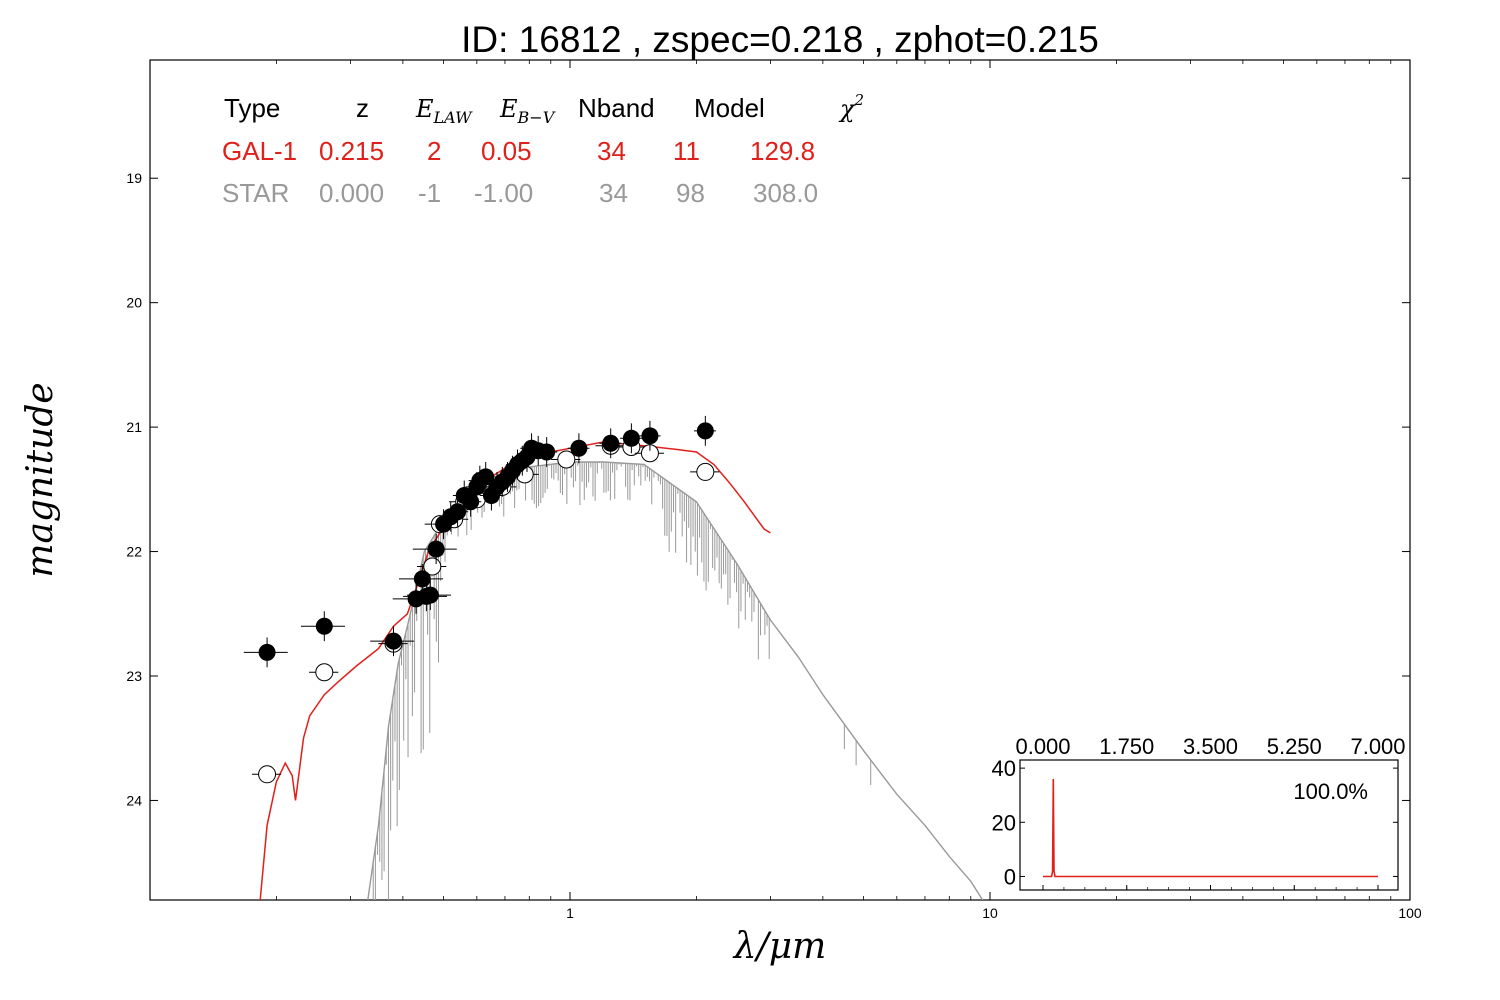 The width and height of the screenshot is (1500, 1000). Describe the element at coordinates (1410, 913) in the screenshot. I see `x-tick-label: 100` at that location.